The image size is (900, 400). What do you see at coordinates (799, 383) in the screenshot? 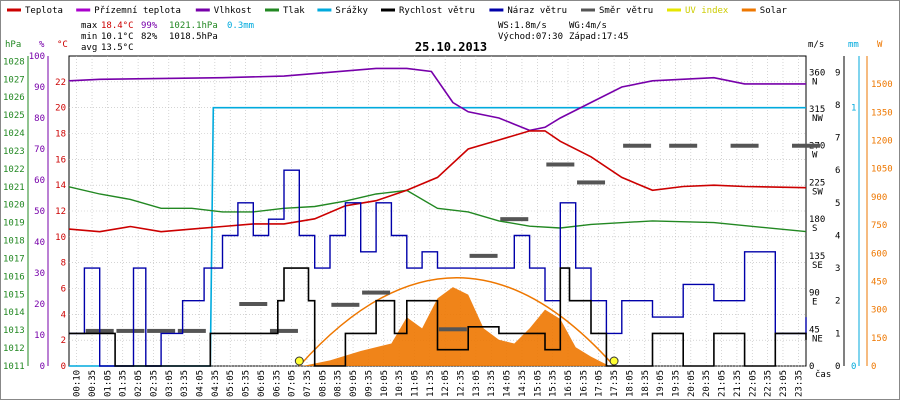
I see `time-tick: 23:35` at bounding box center [799, 383].